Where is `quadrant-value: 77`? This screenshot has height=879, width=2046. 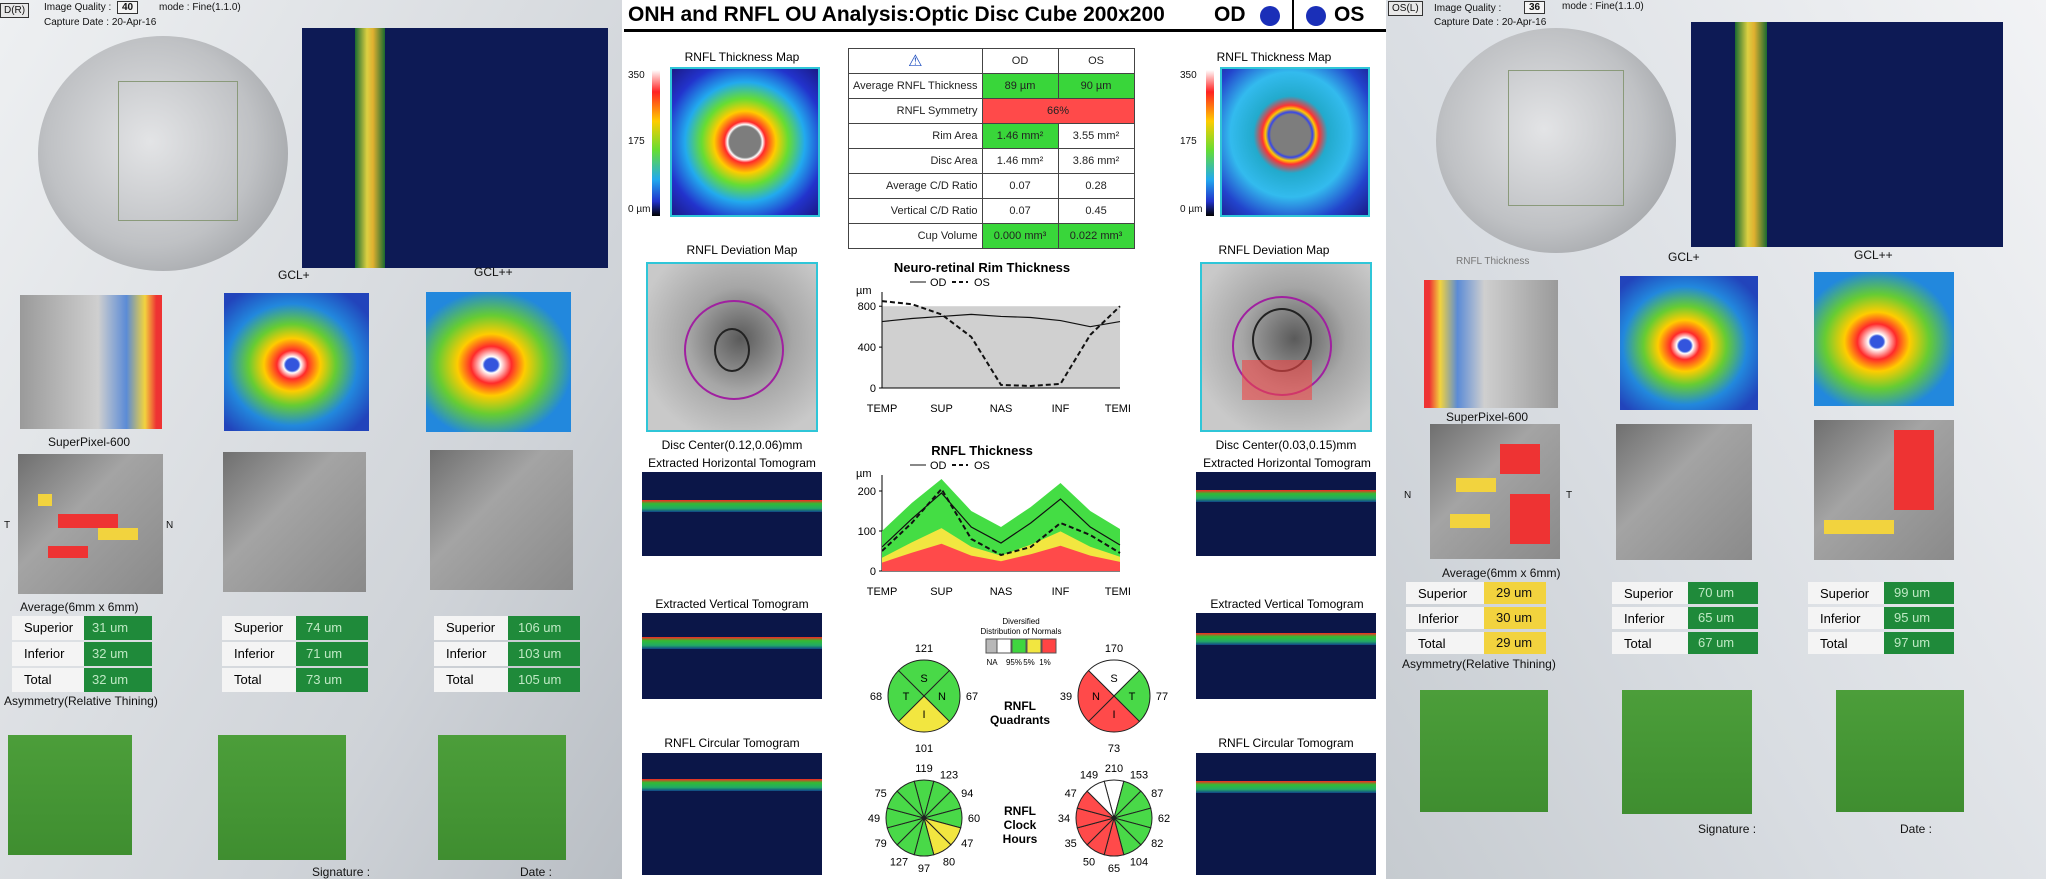 quadrant-value: 77 is located at coordinates (1162, 697).